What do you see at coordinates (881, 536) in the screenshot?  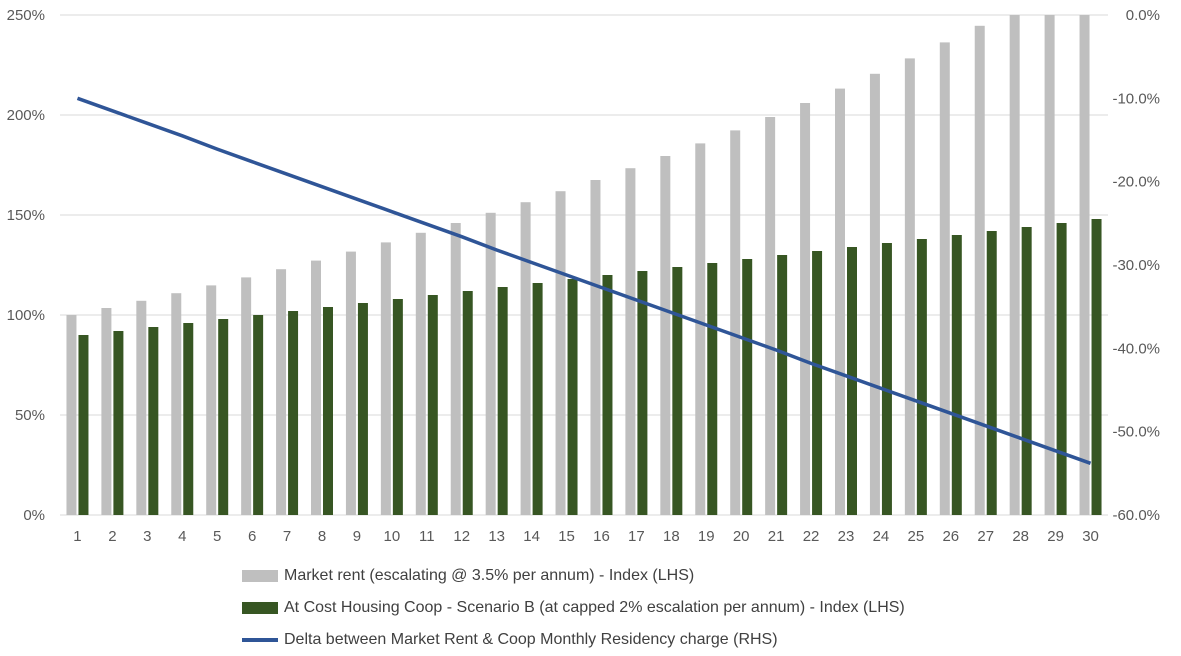 I see `x-tick-label: 24` at bounding box center [881, 536].